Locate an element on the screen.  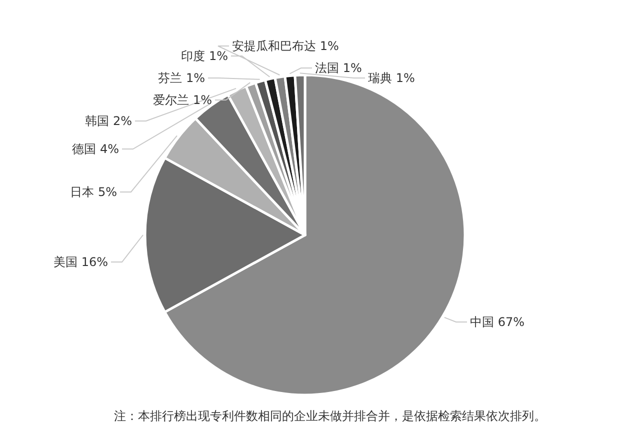
slice-label: 瑞典 1% is located at coordinates (391, 78).